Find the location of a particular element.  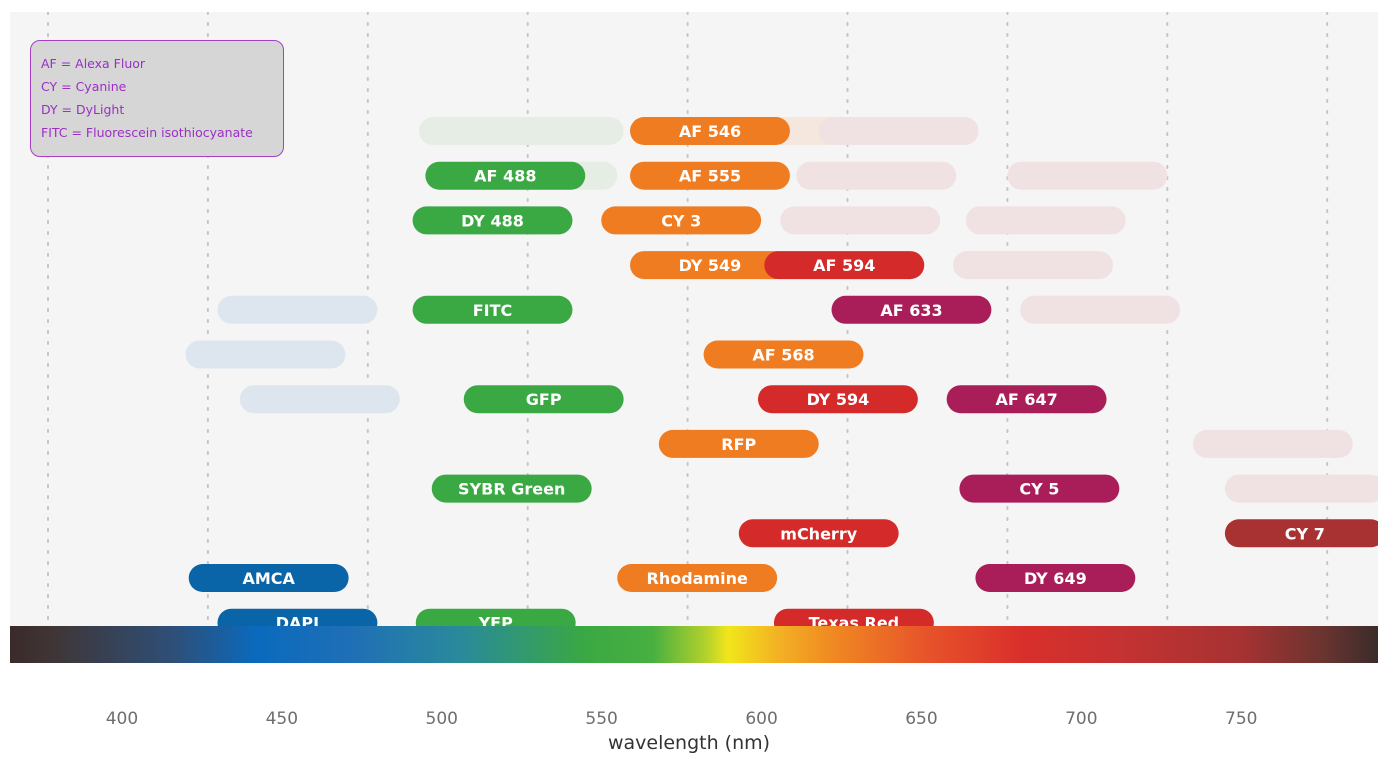

fluorophore-label: AF 594 is located at coordinates (844, 265).